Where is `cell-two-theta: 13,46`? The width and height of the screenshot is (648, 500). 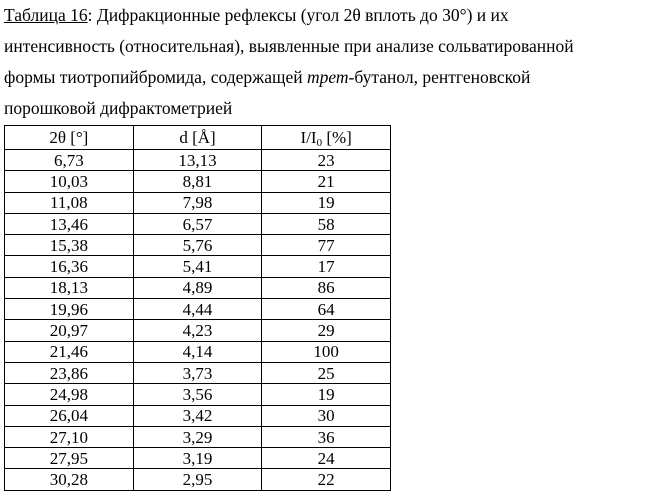 cell-two-theta: 13,46 is located at coordinates (69, 224).